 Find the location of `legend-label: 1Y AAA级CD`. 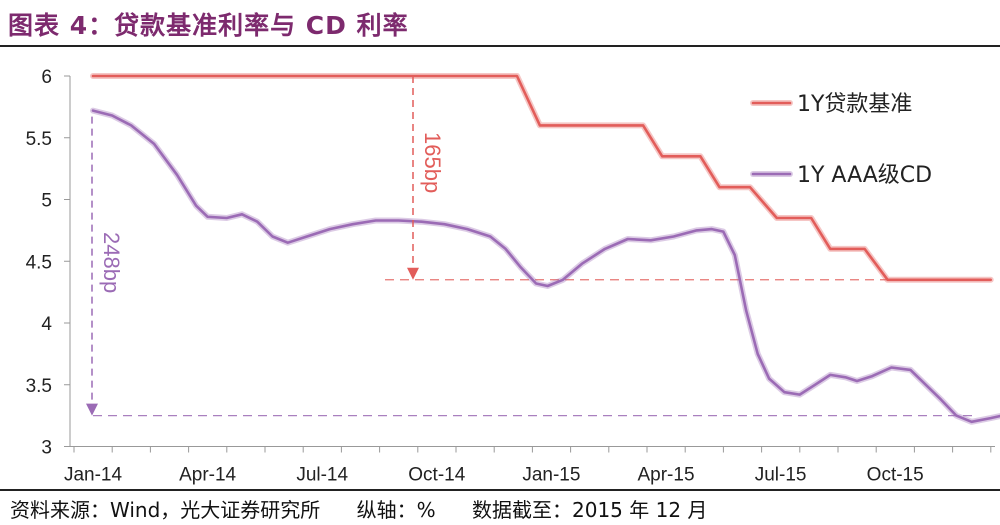

legend-label: 1Y AAA级CD is located at coordinates (864, 175).